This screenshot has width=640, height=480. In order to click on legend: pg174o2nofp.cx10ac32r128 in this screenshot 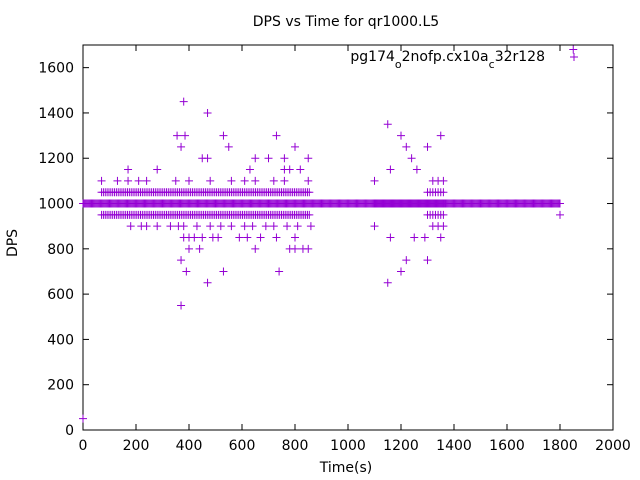, I will do `click(464, 60)`.